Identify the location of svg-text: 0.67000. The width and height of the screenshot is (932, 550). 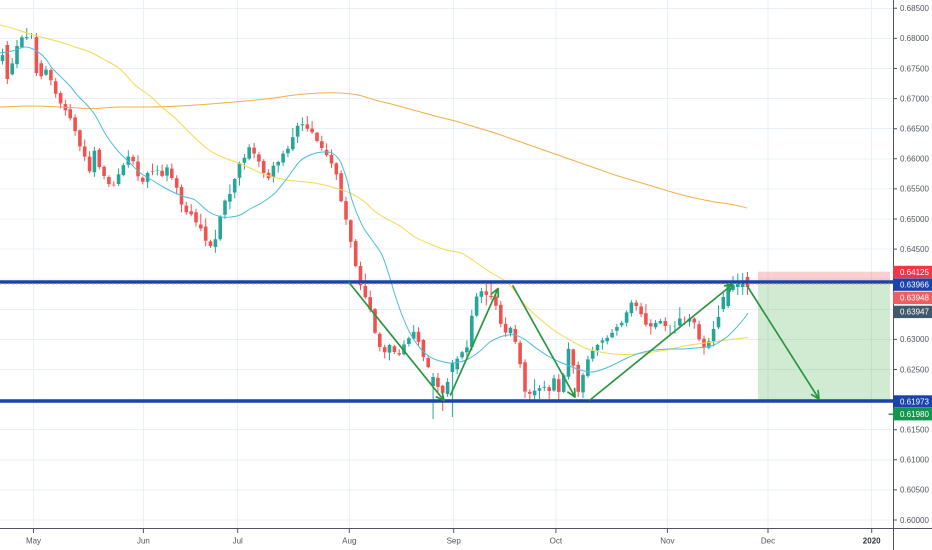
(914, 98).